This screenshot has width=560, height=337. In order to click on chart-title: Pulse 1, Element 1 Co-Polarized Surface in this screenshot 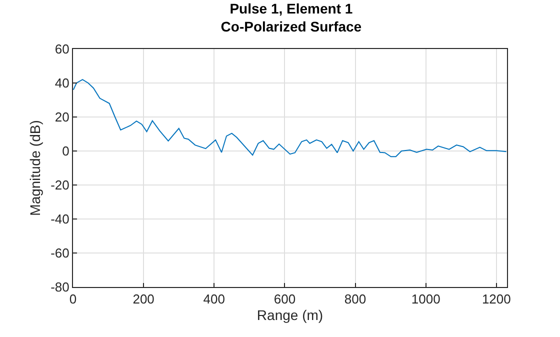, I will do `click(291, 17)`.